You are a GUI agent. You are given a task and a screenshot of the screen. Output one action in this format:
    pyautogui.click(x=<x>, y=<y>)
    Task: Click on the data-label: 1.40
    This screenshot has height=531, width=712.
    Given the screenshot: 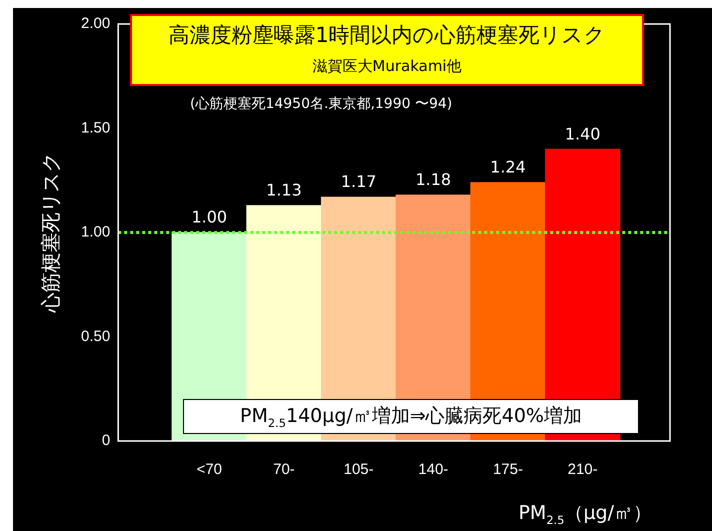 What is the action you would take?
    pyautogui.click(x=582, y=134)
    